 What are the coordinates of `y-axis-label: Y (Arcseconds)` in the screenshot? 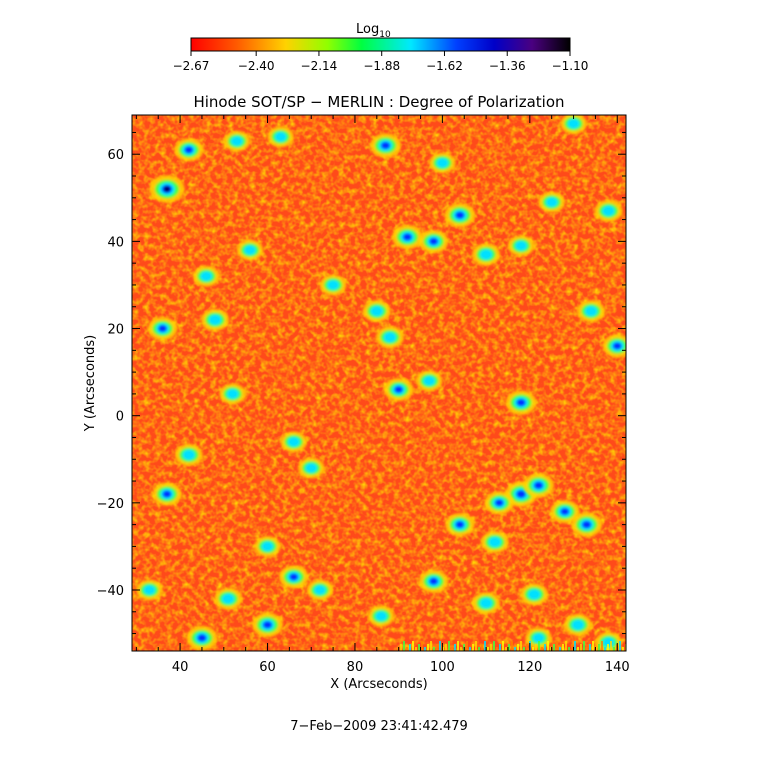 It's located at (90, 383).